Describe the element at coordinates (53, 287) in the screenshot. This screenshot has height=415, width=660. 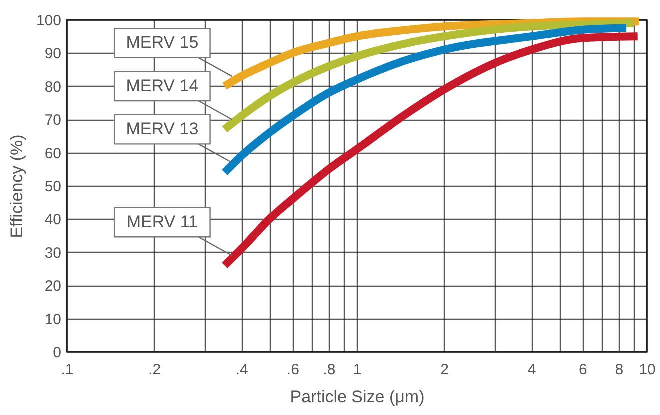
I see `y-tick-label: 20` at that location.